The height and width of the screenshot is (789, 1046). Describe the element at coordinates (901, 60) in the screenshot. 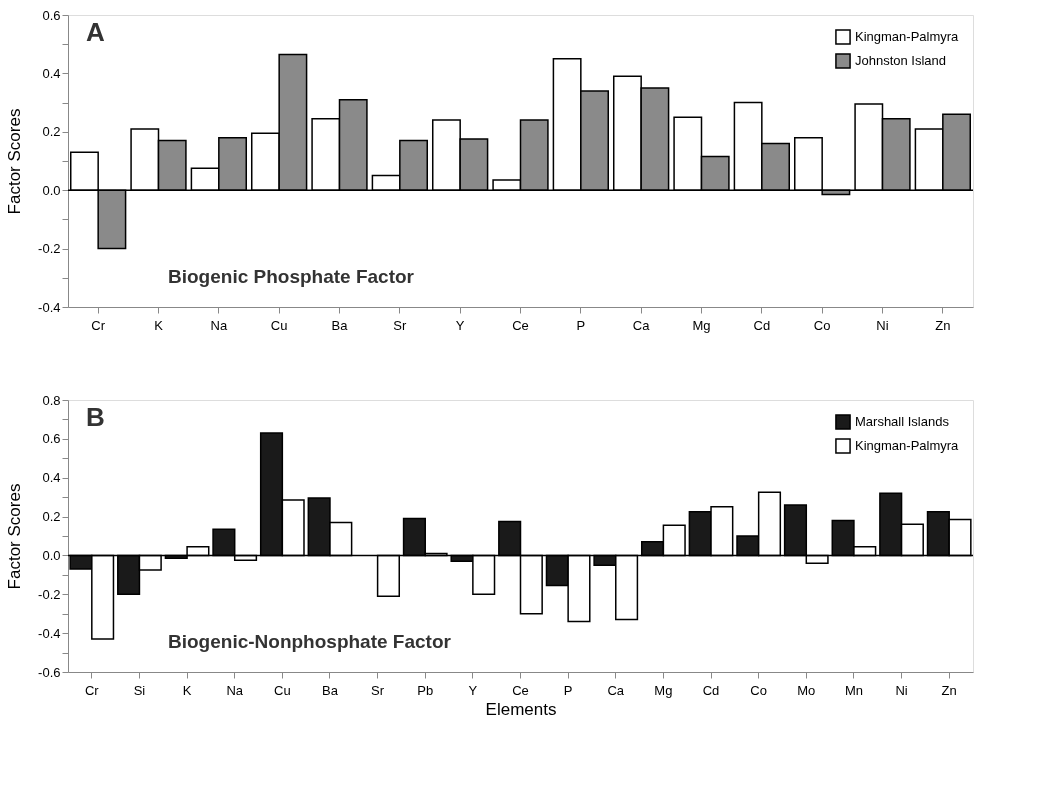

I see `legend-label: Johnston Island` at that location.